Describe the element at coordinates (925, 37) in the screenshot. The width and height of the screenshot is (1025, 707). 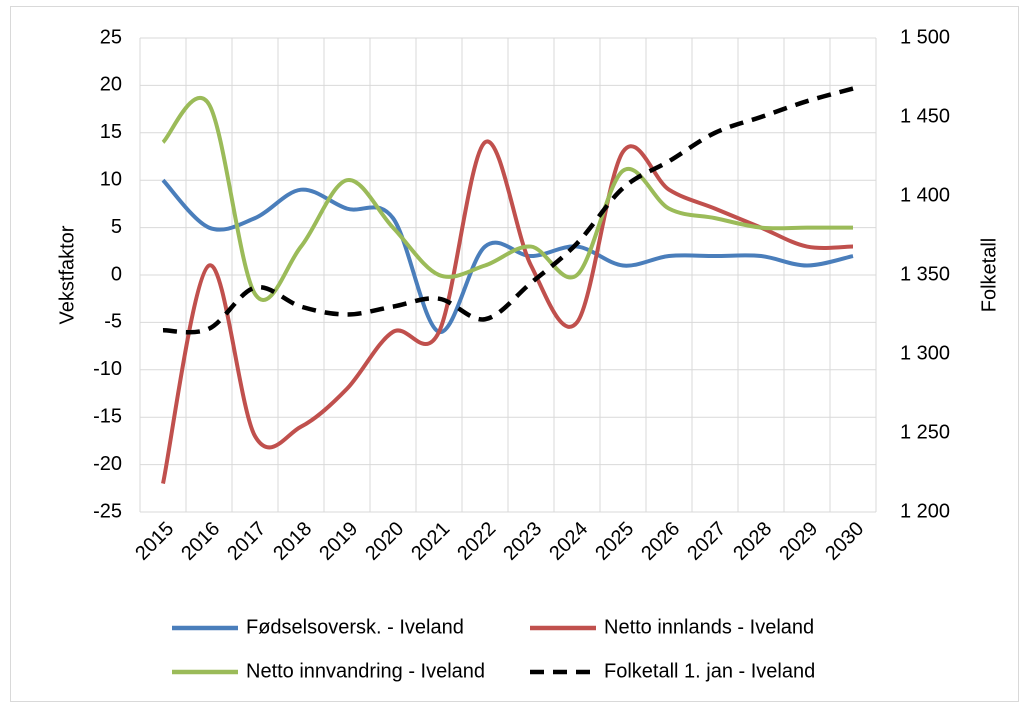
I see `y2-tick-label: 1 500` at that location.